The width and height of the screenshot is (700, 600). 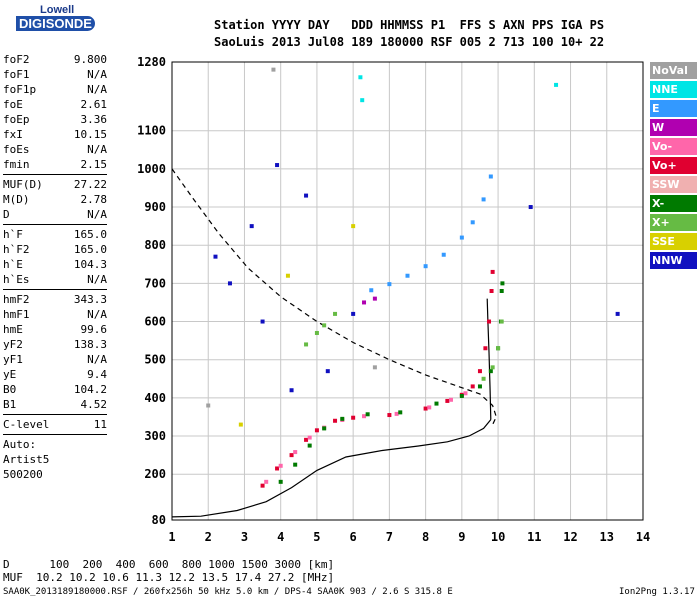 What do you see at coordinates (151, 169) in the screenshot?
I see `y-tick-label: 1000` at bounding box center [151, 169].